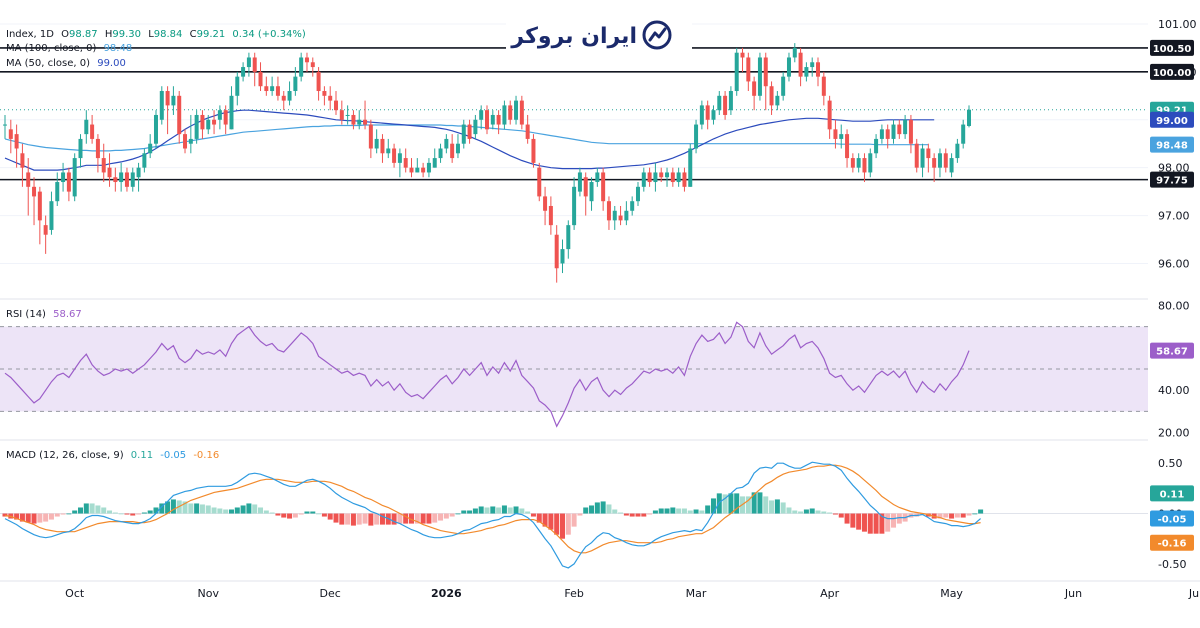 The image size is (1200, 628). Describe the element at coordinates (1172, 352) in the screenshot. I see `rsi-tag-text: 58.67` at that location.